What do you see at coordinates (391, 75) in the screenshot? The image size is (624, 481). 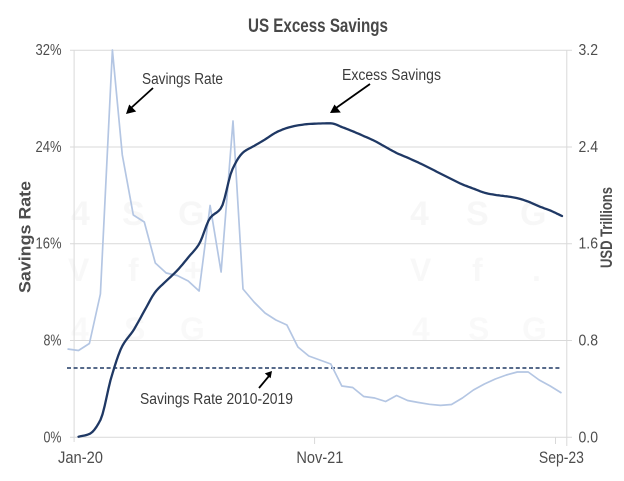 I see `svg-text: Excess Savings` at bounding box center [391, 75].